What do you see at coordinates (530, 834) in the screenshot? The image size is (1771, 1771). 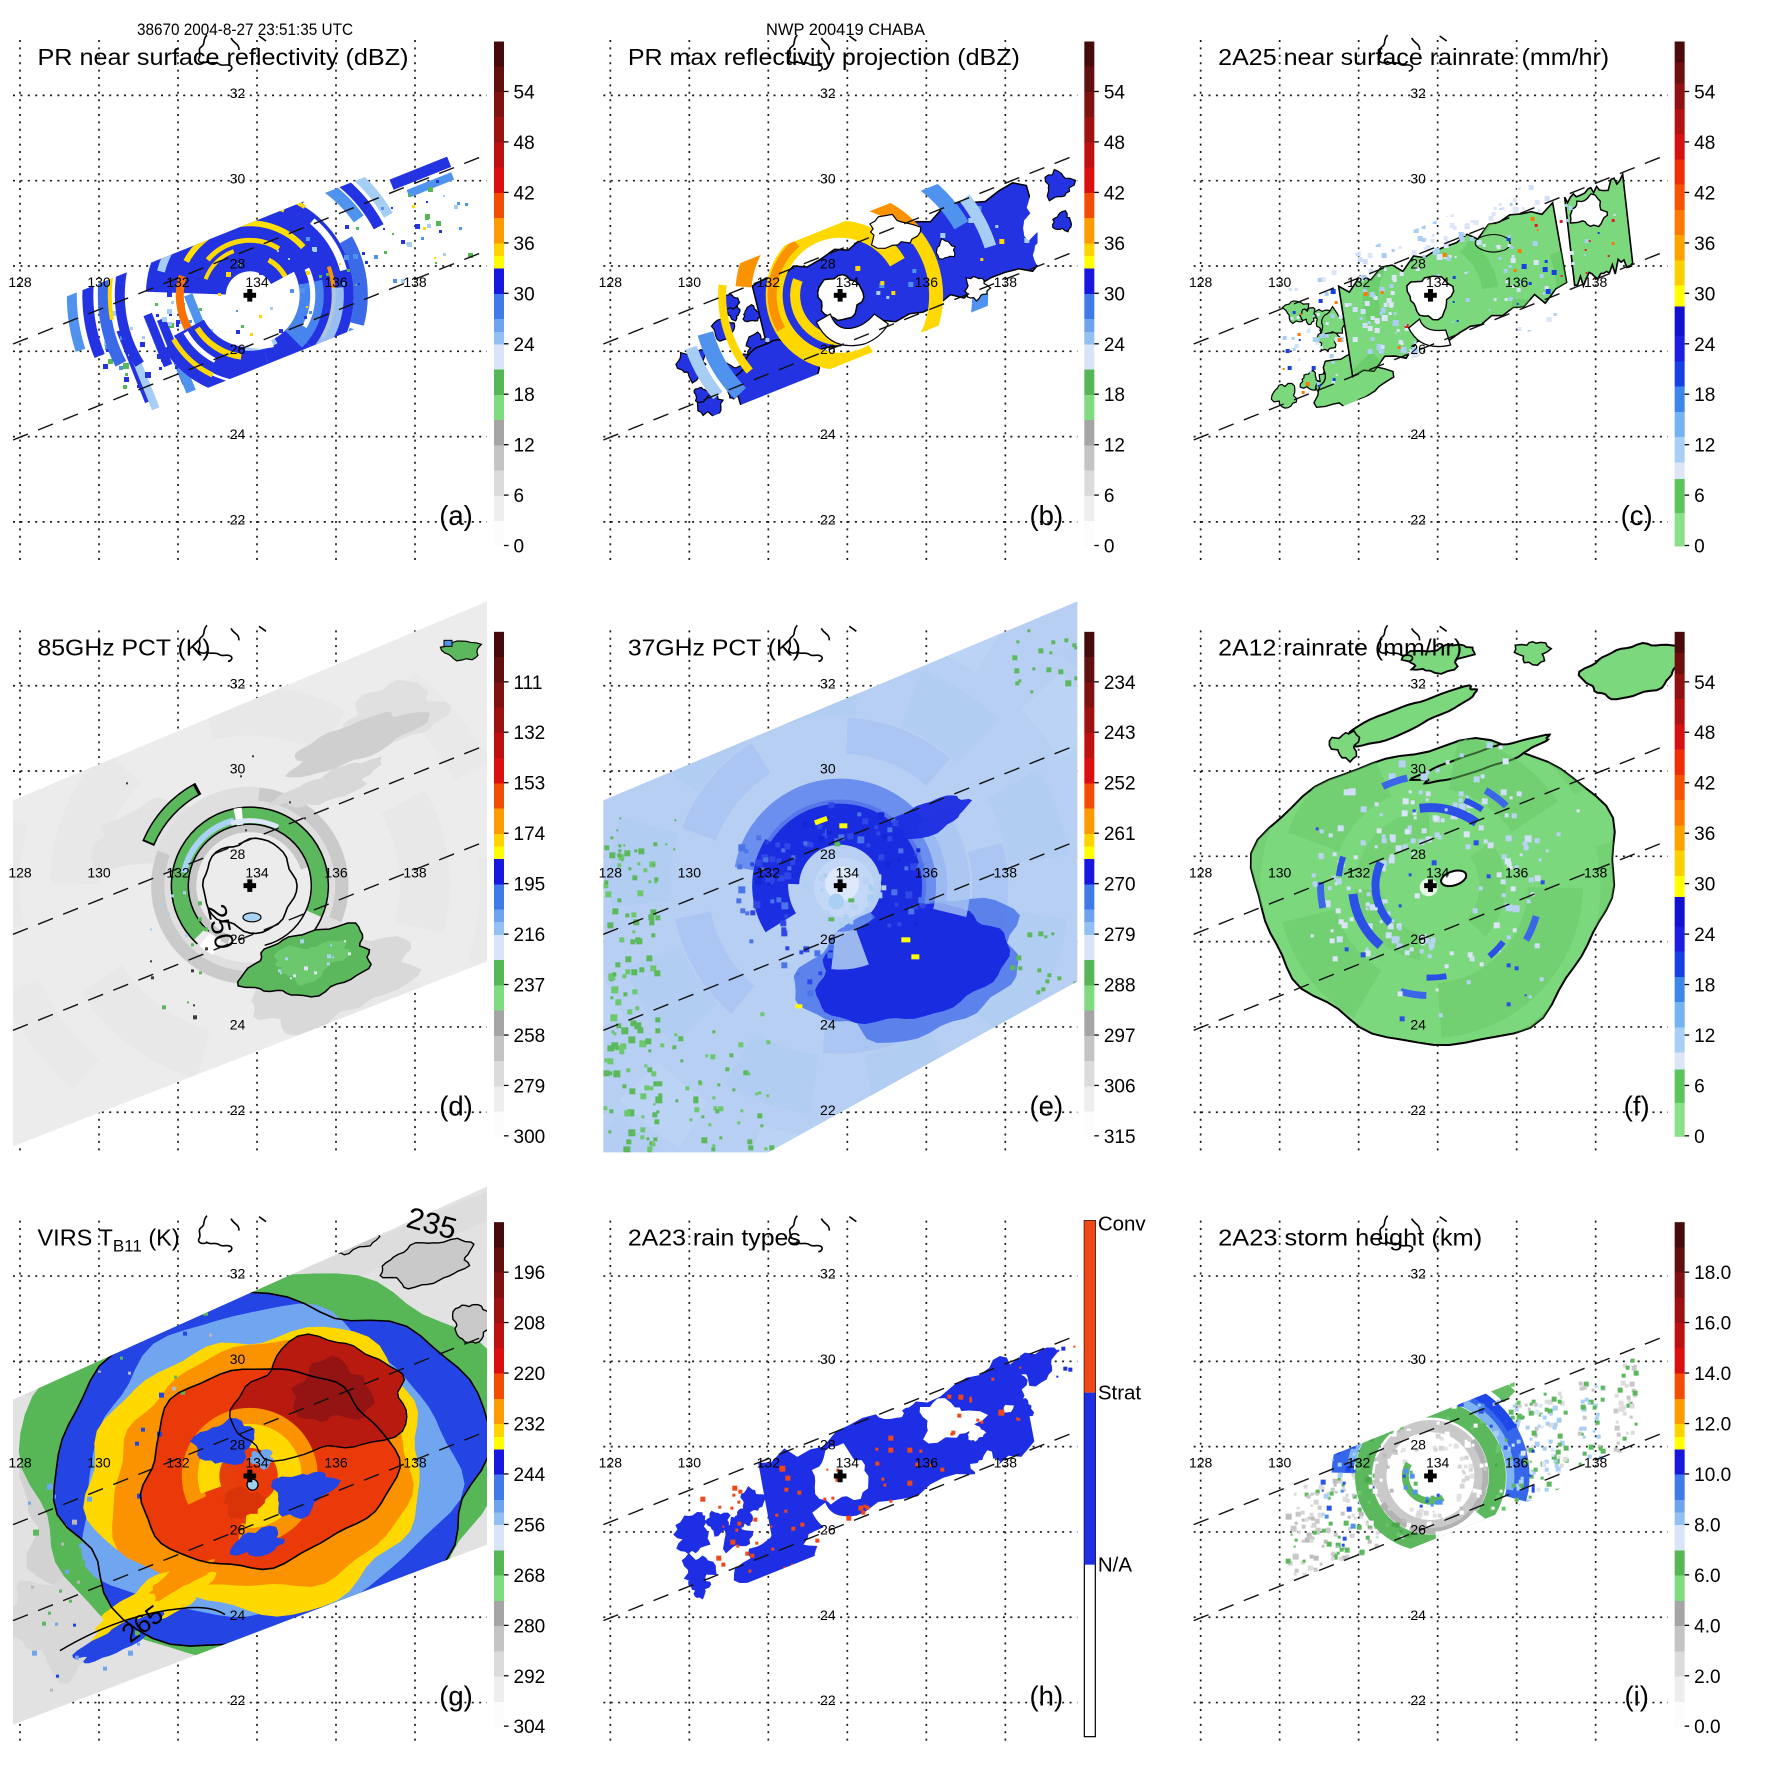 I see `svg-text: 174` at bounding box center [530, 834].